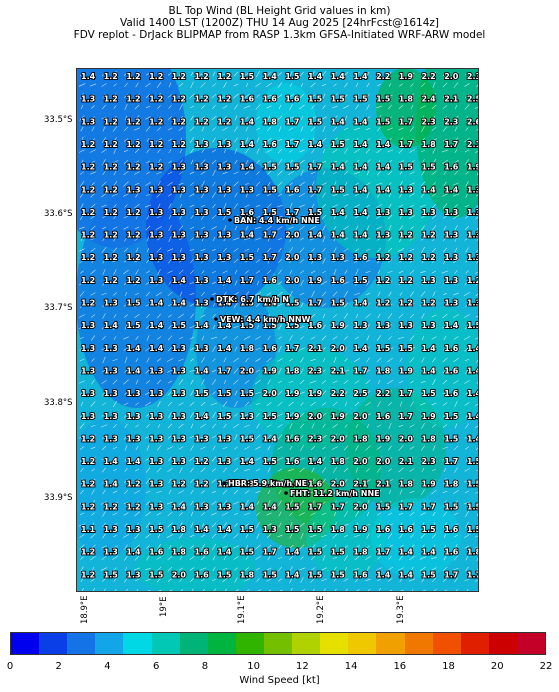 This screenshot has width=559, height=692. What do you see at coordinates (335, 493) in the screenshot?
I see `site-label: FHT: 11.2 km/h NNE` at bounding box center [335, 493].